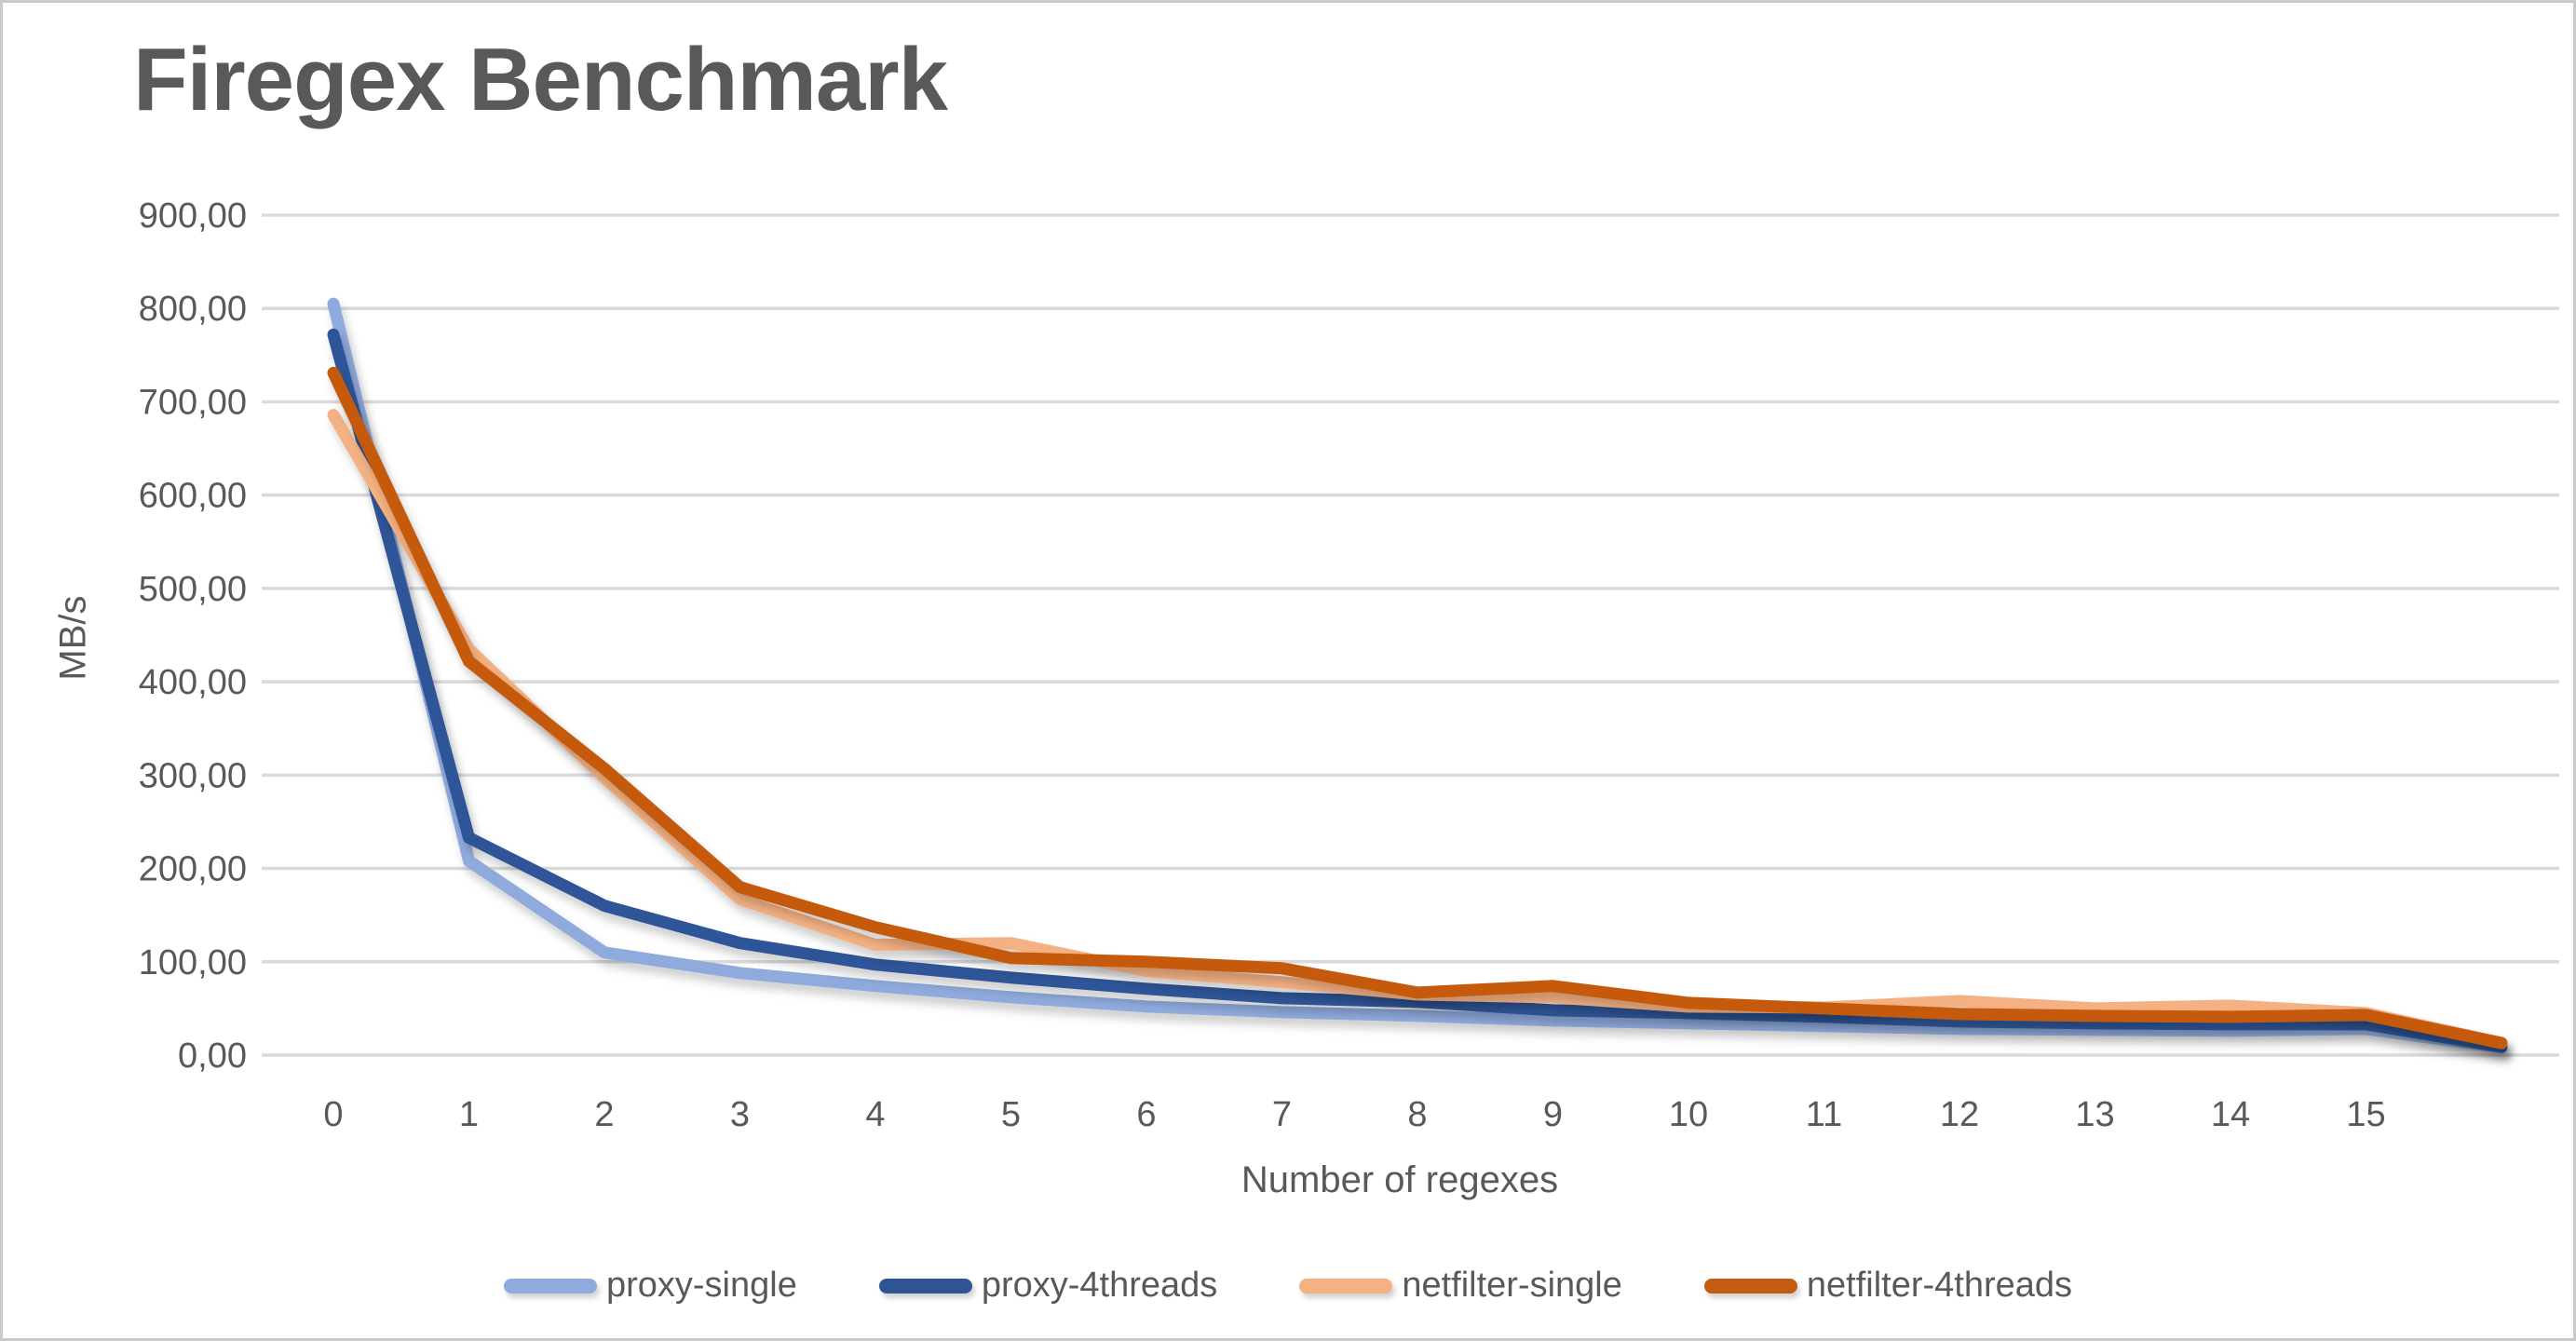  What do you see at coordinates (193, 775) in the screenshot?
I see `y-tick-label: 300,00` at bounding box center [193, 775].